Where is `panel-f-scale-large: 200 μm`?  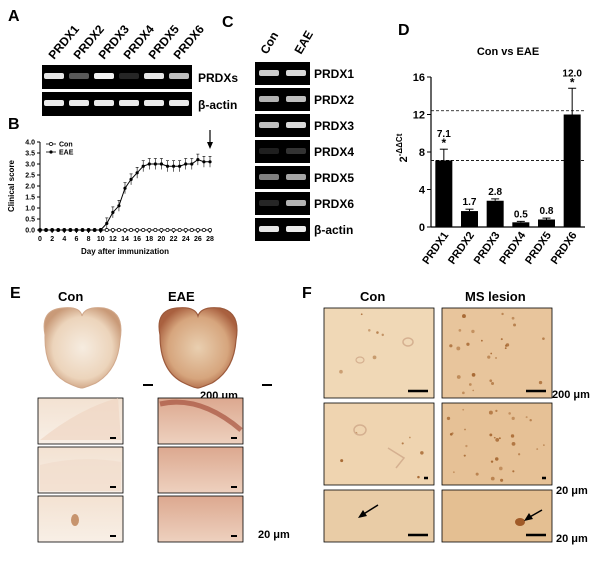
panel-f-scale-large: 200 μm is located at coordinates (571, 395).